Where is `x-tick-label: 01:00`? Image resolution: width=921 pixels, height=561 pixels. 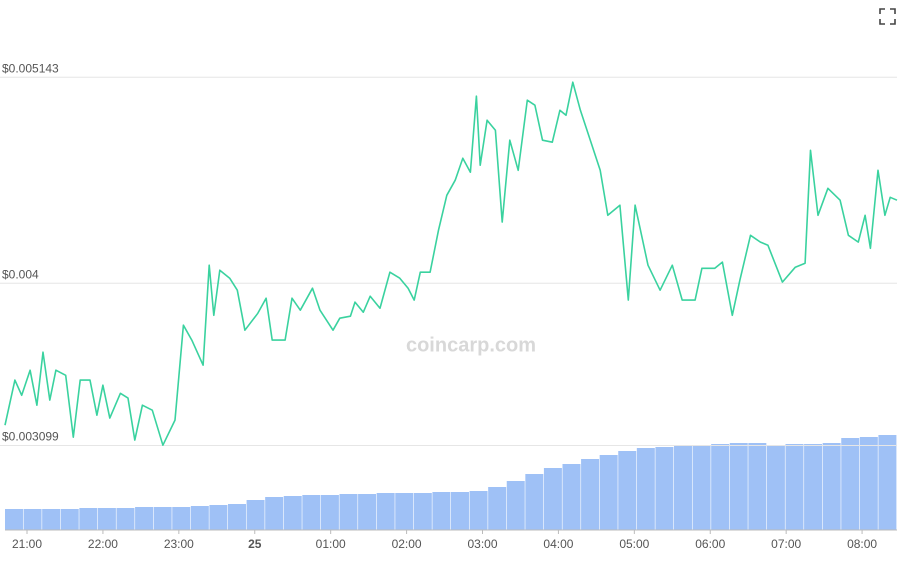 x-tick-label: 01:00 is located at coordinates (331, 544).